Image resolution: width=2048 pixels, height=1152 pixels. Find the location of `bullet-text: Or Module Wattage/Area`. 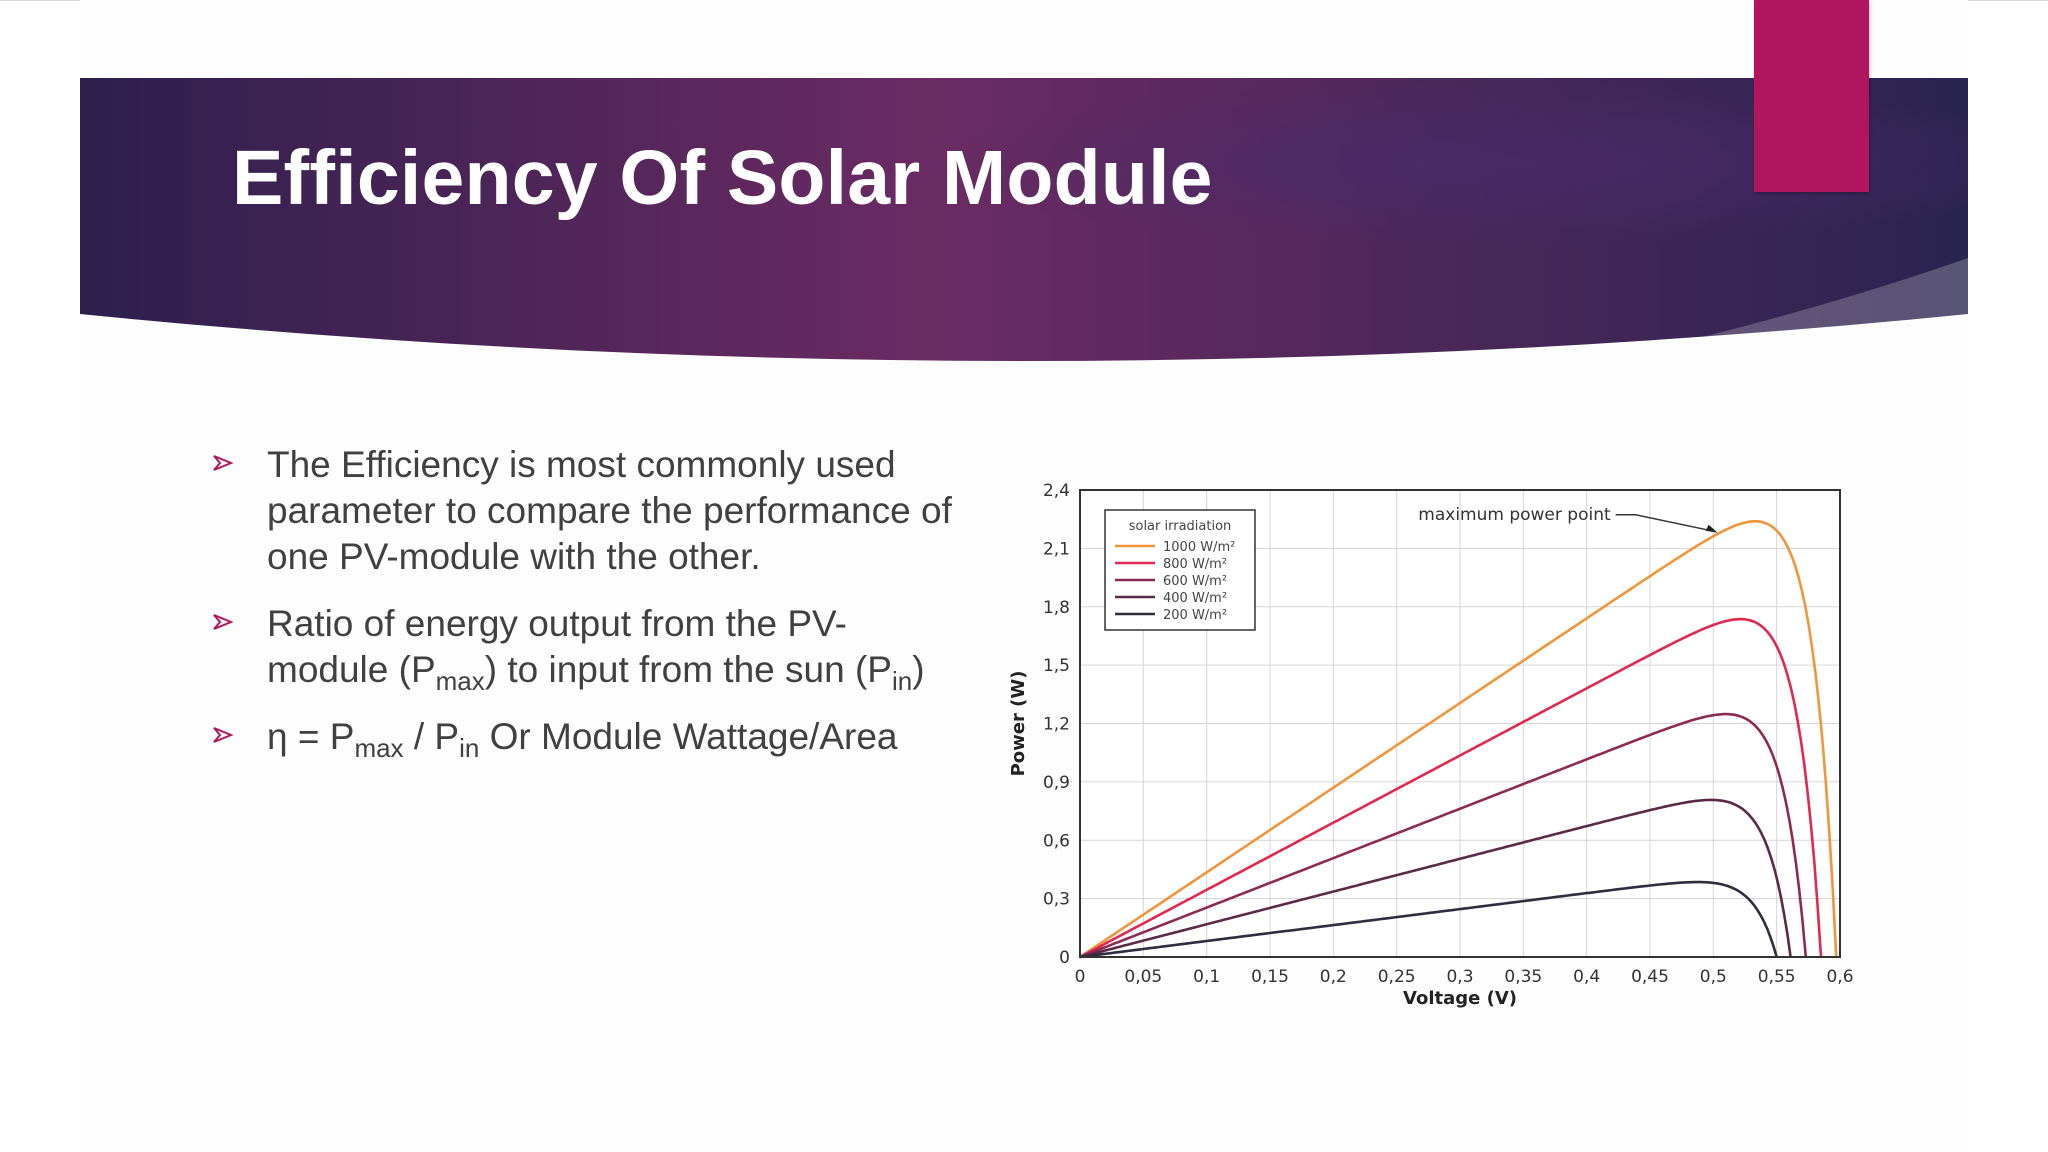

bullet-text: Or Module Wattage/Area is located at coordinates (688, 736).